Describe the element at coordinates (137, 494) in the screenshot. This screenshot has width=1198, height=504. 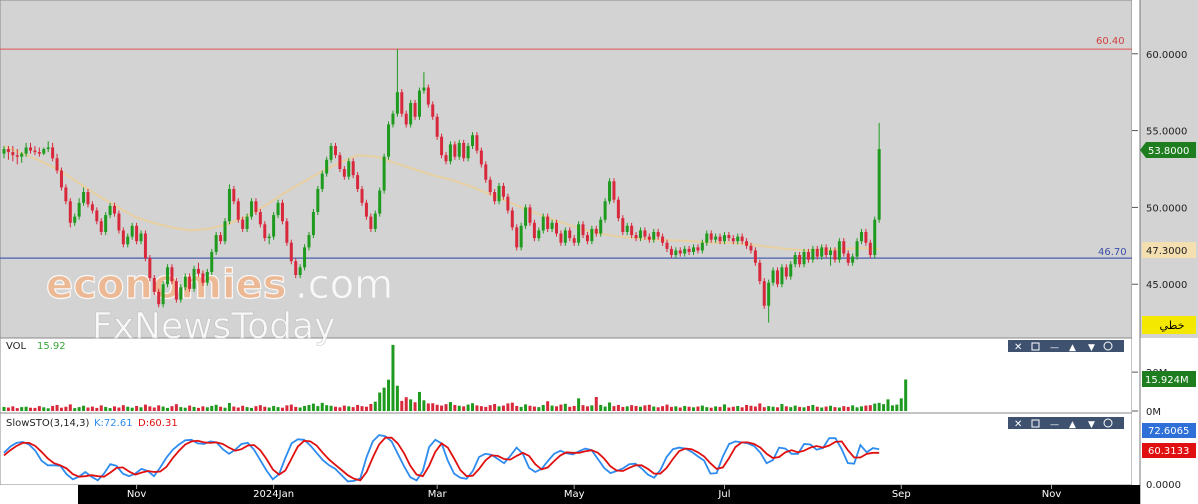
I see `time-tick-label: Nov` at that location.